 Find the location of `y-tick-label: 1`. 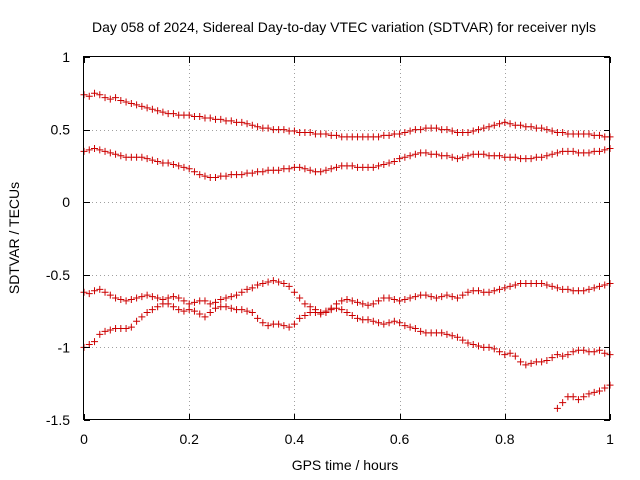

y-tick-label: 1 is located at coordinates (66, 57).